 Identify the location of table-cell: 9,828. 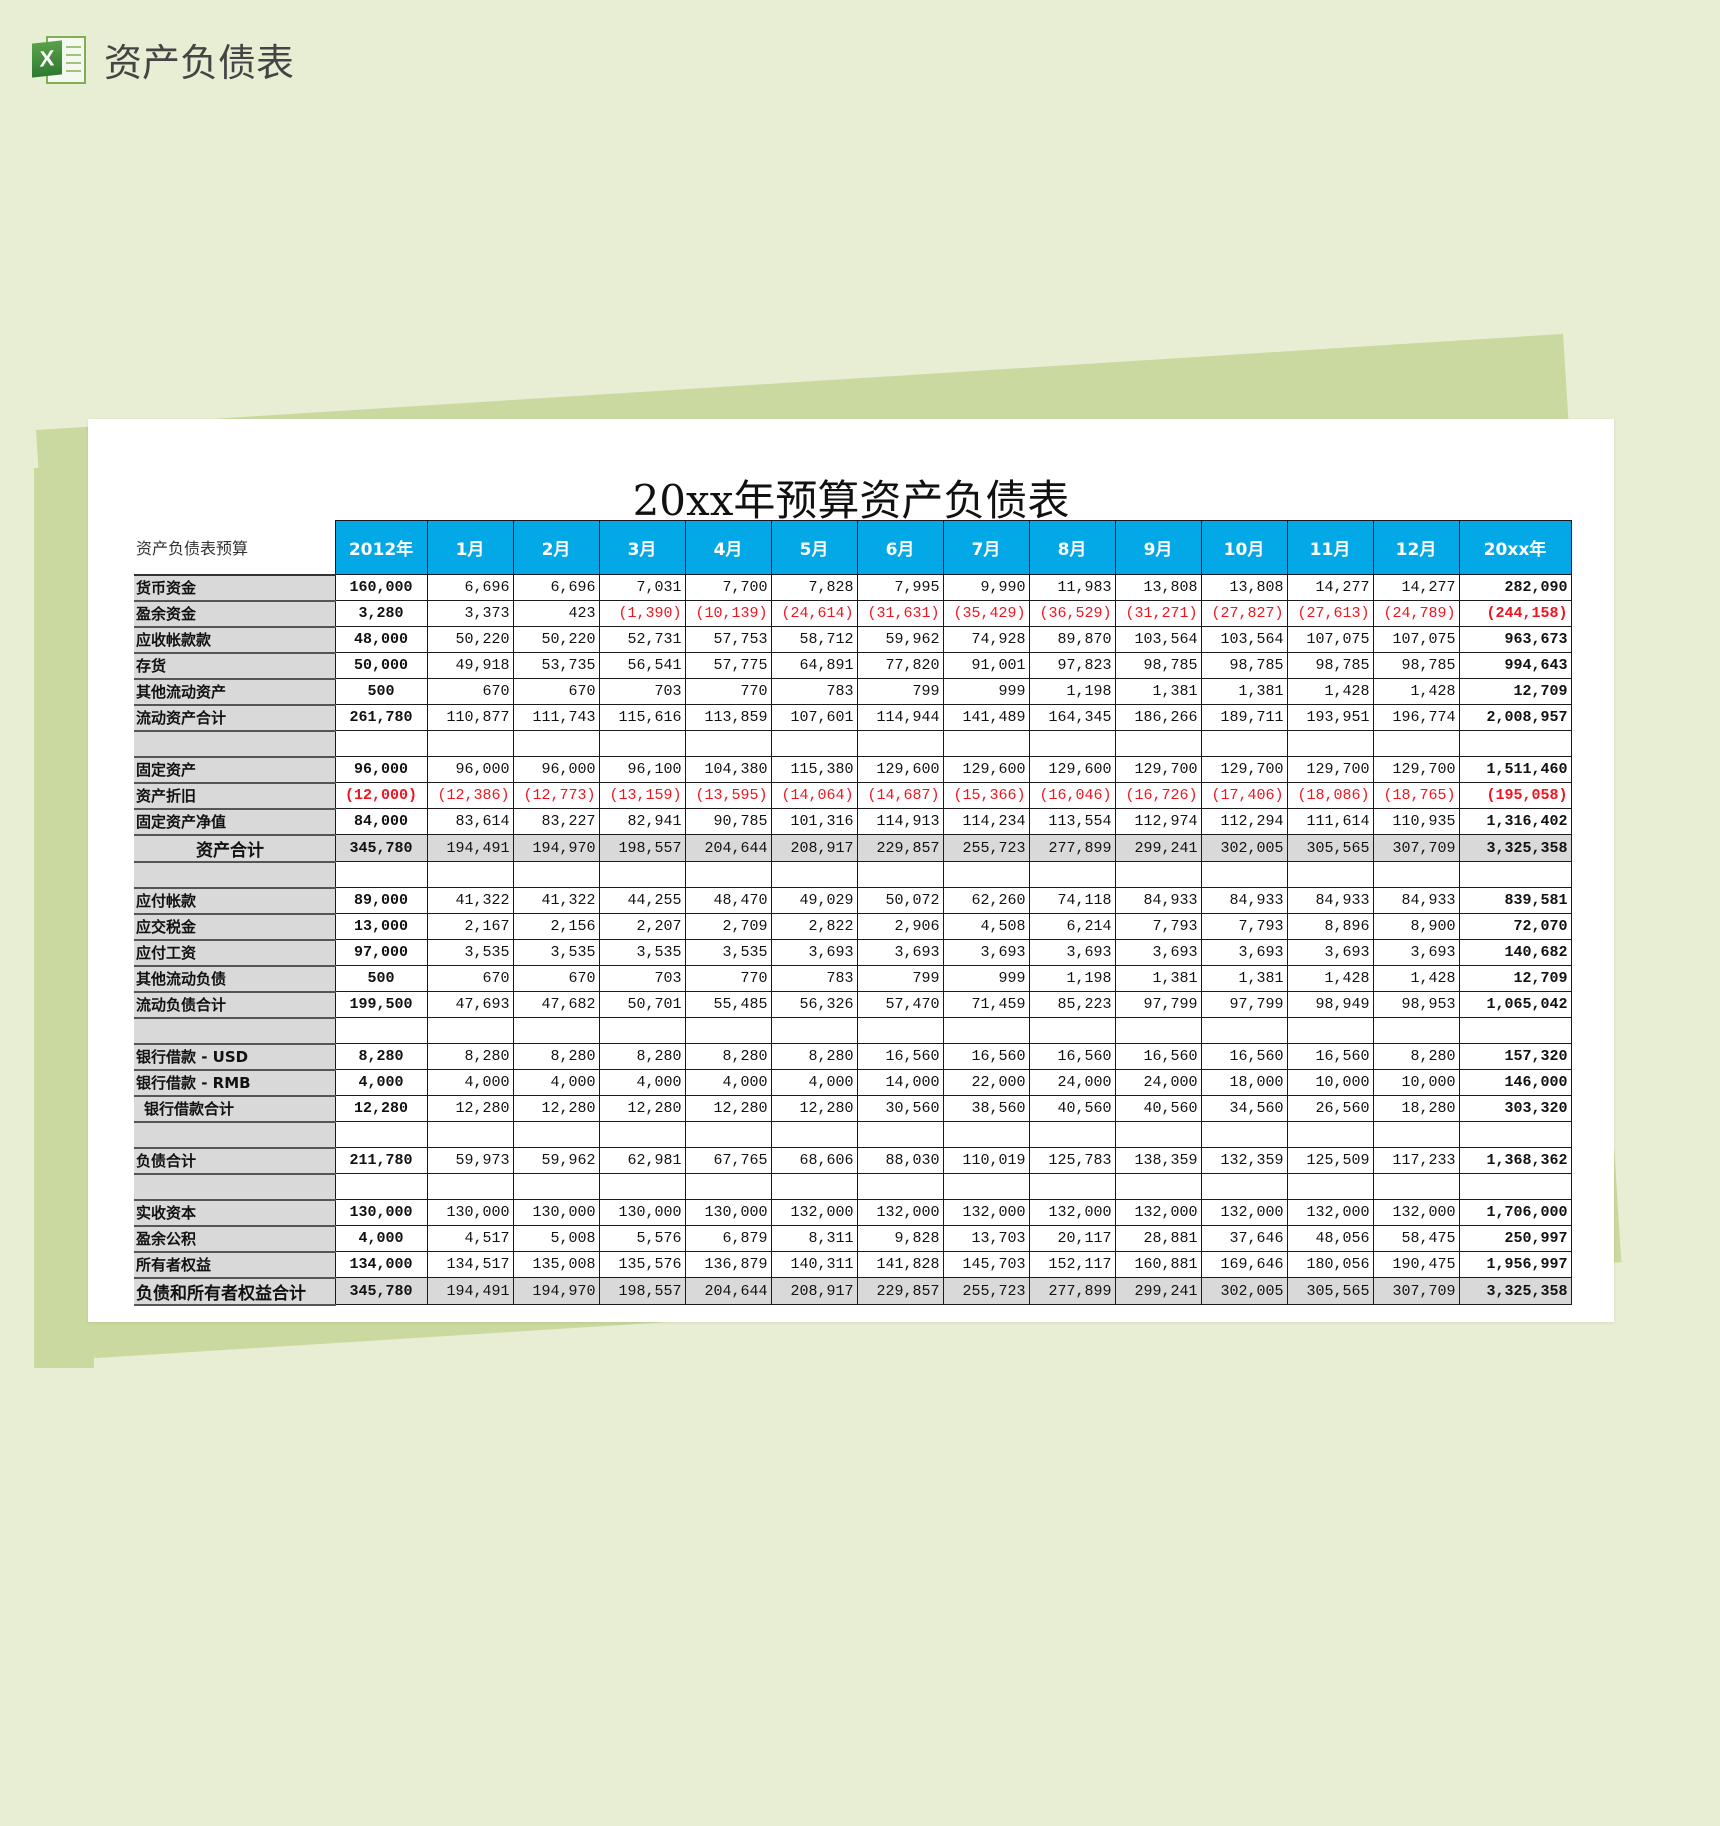
(900, 1238).